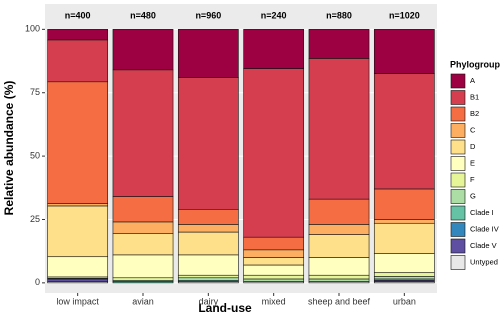  Describe the element at coordinates (32, 29) in the screenshot. I see `y-tick-label: 100` at that location.